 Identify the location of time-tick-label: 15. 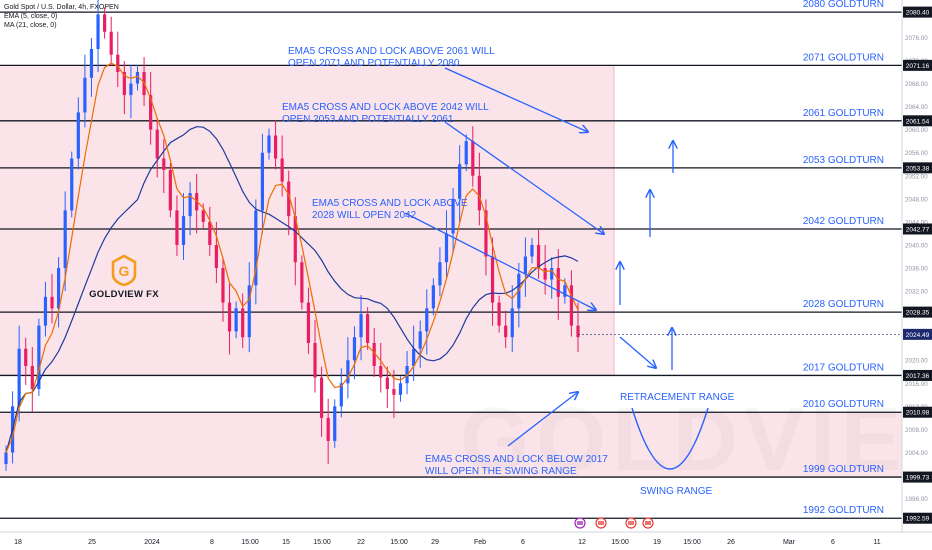
(286, 542).